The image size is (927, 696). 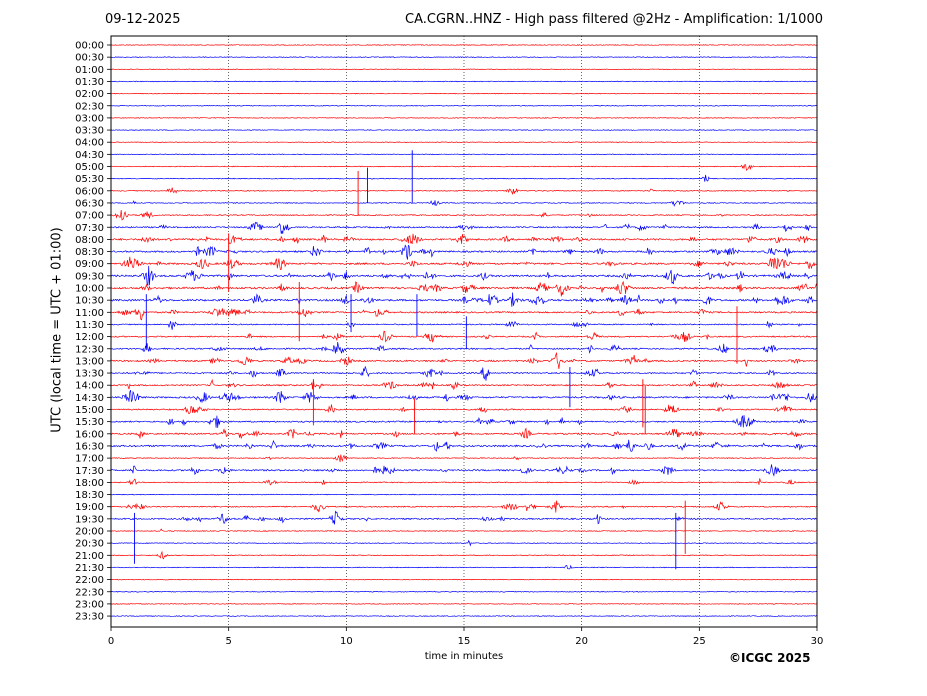 What do you see at coordinates (89, 532) in the screenshot?
I see `y-tick-label: 20:00` at bounding box center [89, 532].